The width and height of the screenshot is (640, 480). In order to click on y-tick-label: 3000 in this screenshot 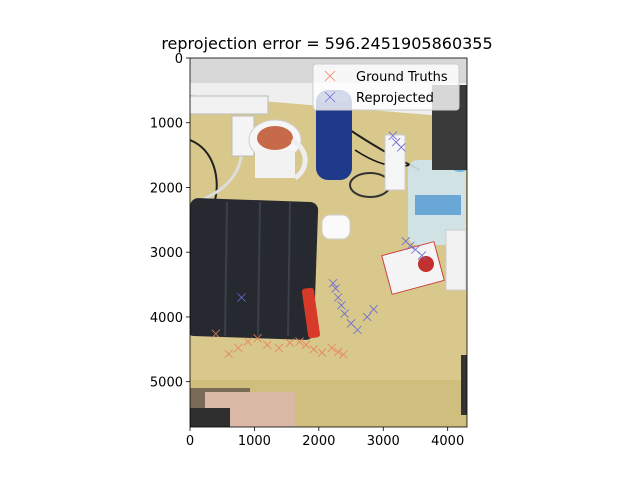, I will do `click(166, 253)`.